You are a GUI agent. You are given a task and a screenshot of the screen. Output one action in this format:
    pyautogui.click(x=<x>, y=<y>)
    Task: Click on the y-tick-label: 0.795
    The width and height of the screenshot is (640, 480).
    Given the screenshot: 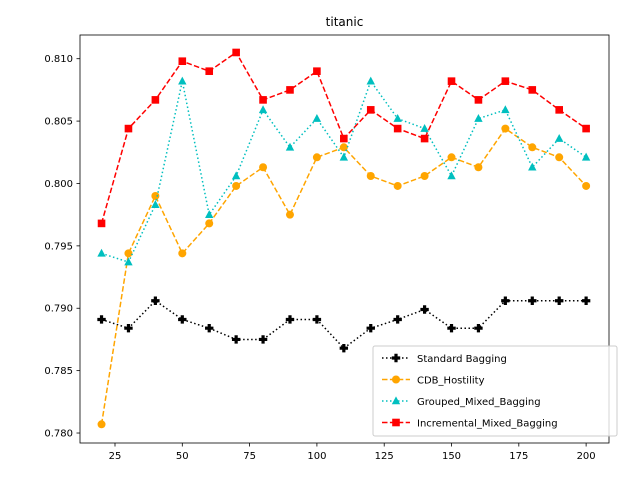 What is the action you would take?
    pyautogui.click(x=58, y=246)
    